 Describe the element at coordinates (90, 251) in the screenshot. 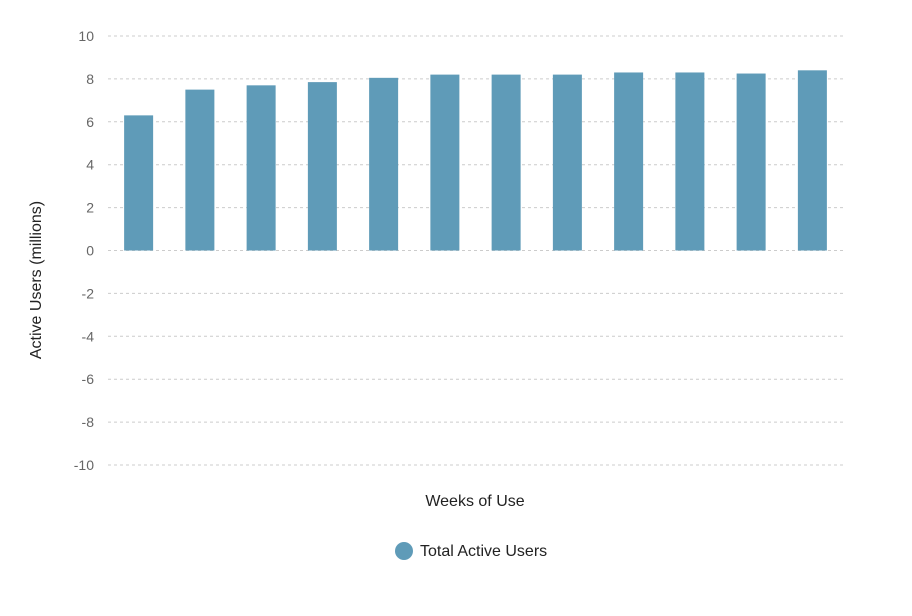

I see `y-tick-label: 0` at that location.